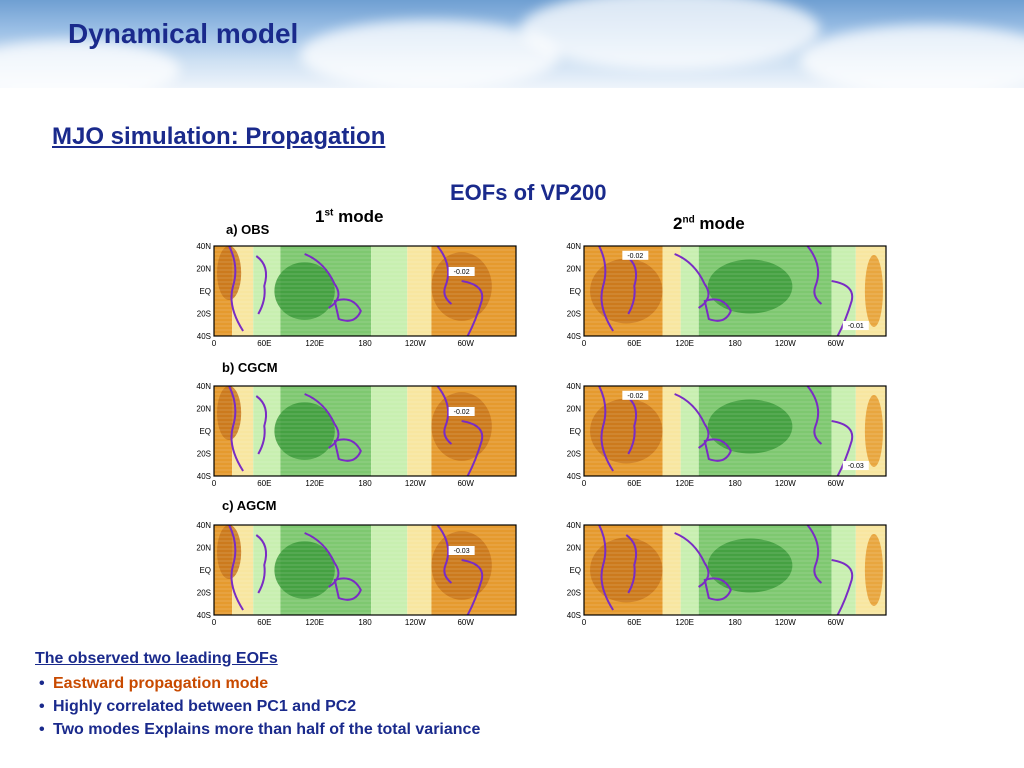 This screenshot has width=1024, height=768. I want to click on row-label-obs: a) OBS, so click(248, 229).